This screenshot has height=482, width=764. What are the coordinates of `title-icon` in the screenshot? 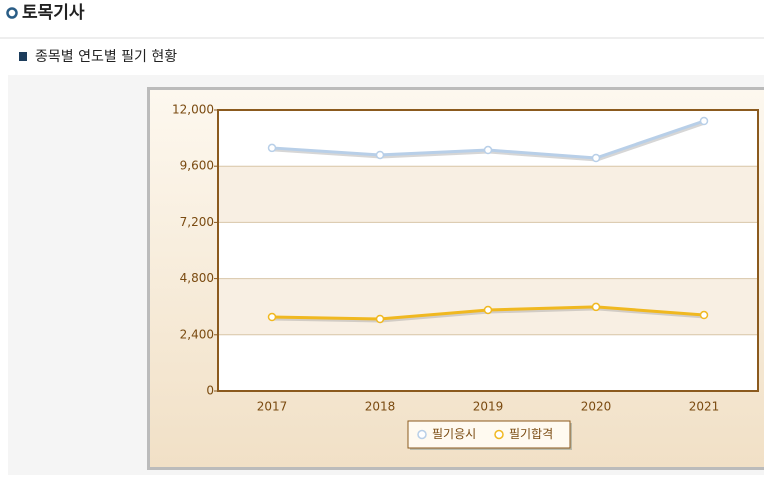 It's located at (12, 13).